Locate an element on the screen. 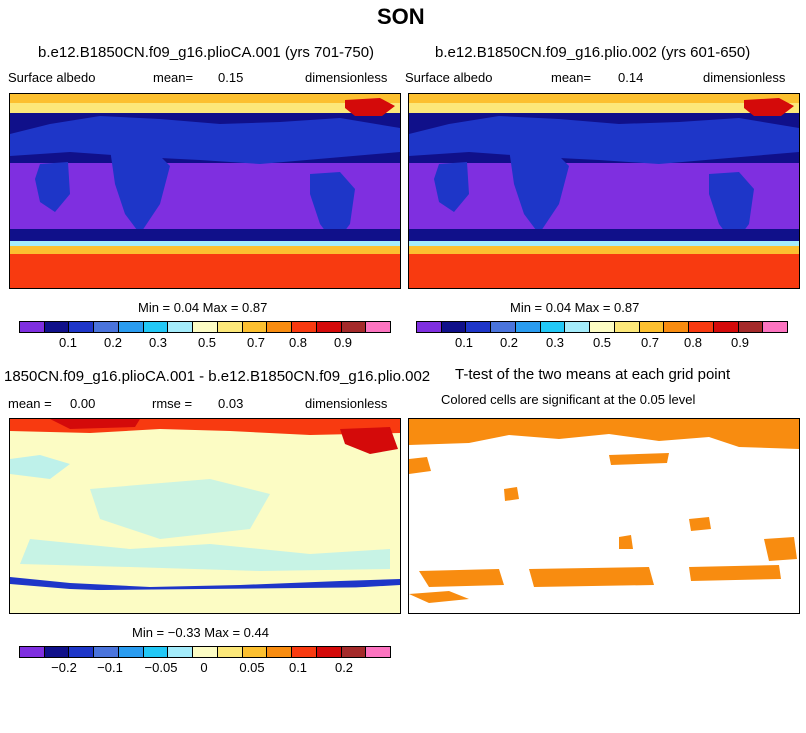  mean-label-bottom-left: mean = is located at coordinates (30, 403).